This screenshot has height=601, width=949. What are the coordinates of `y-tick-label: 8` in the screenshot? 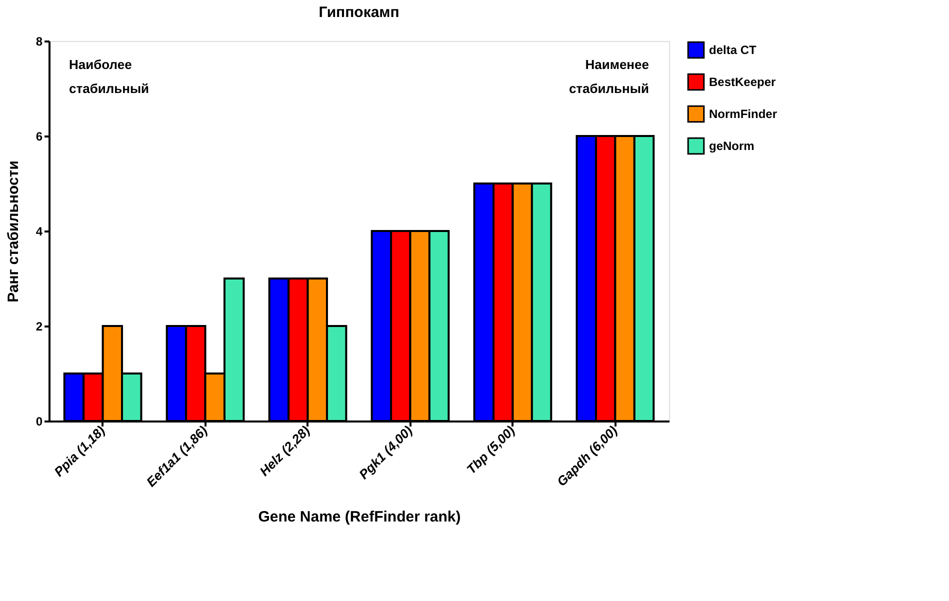 It's located at (39, 41).